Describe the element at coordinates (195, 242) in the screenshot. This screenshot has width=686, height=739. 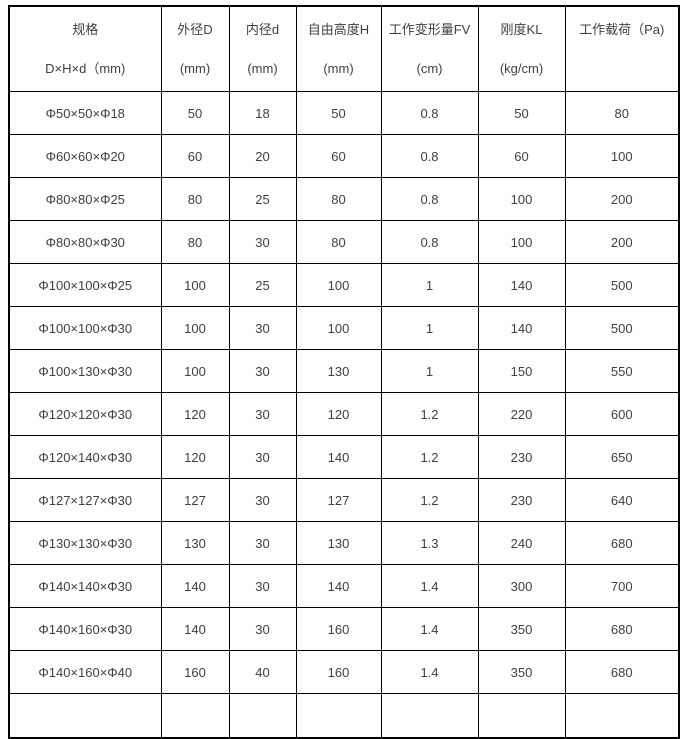
I see `table-cell-outer-diameter: 80` at that location.